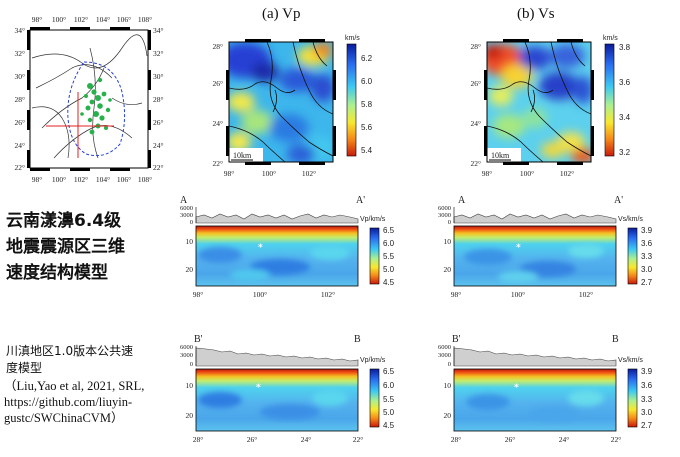 This screenshot has height=457, width=680. Describe the element at coordinates (625, 117) in the screenshot. I see `colorbar-tick: 3.4` at that location.